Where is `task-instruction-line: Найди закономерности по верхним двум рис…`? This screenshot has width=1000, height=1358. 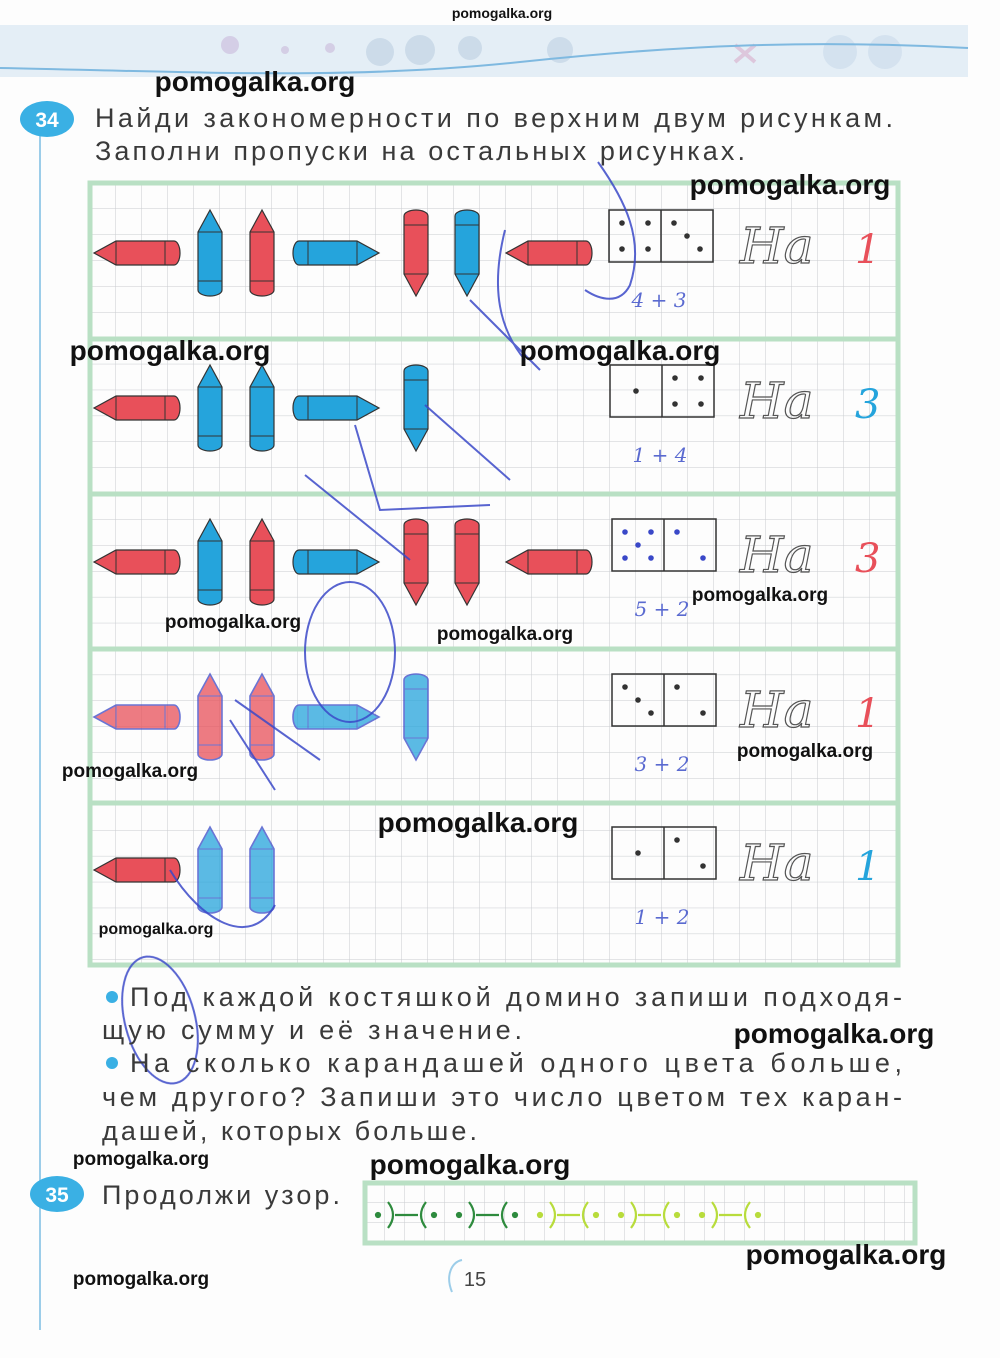
task-instruction-line: Найди закономерности по верхним двум рис… is located at coordinates (494, 118).